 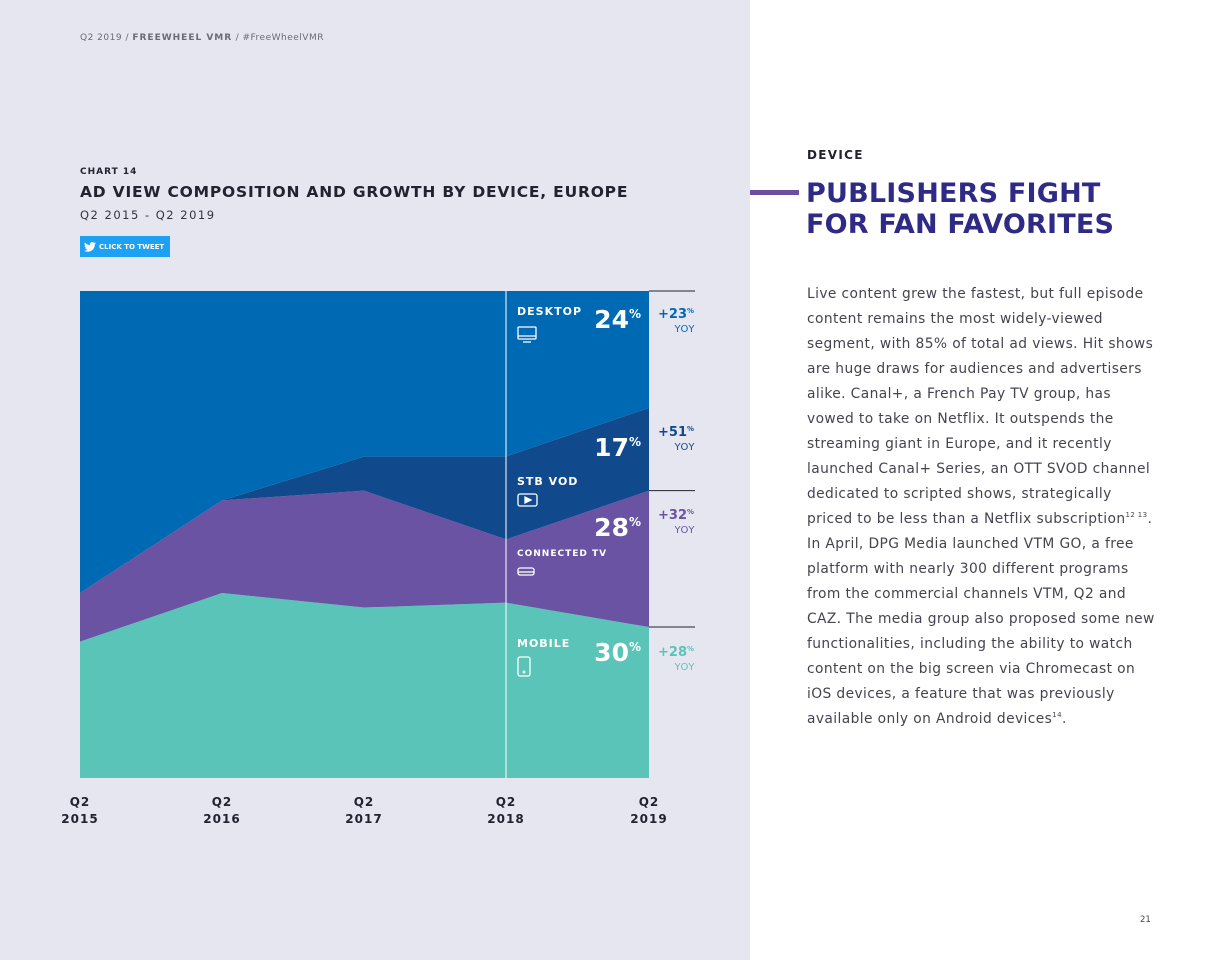 What do you see at coordinates (1136, 515) in the screenshot?
I see `footnote-ref: 12 13` at bounding box center [1136, 515].